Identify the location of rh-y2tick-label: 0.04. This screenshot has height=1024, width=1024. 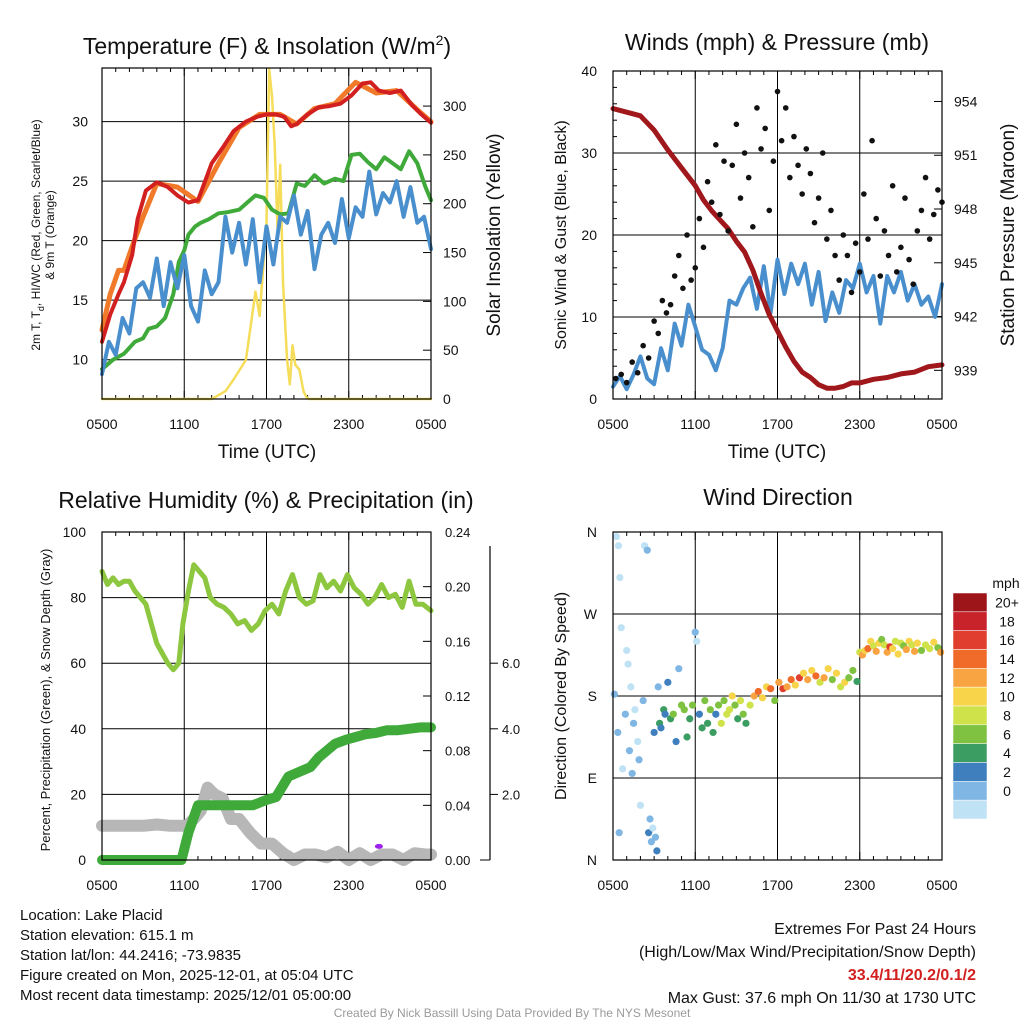
(457, 805).